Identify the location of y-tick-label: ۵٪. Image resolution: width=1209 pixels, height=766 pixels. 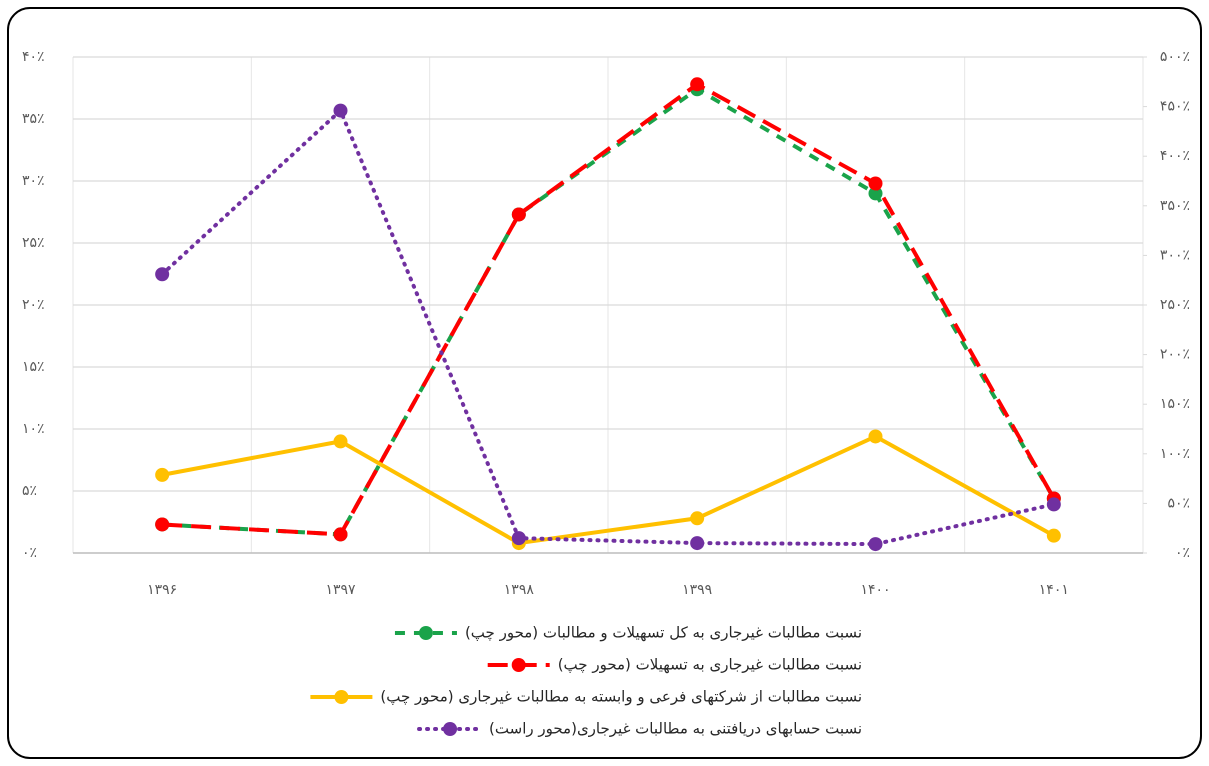
(29, 491).